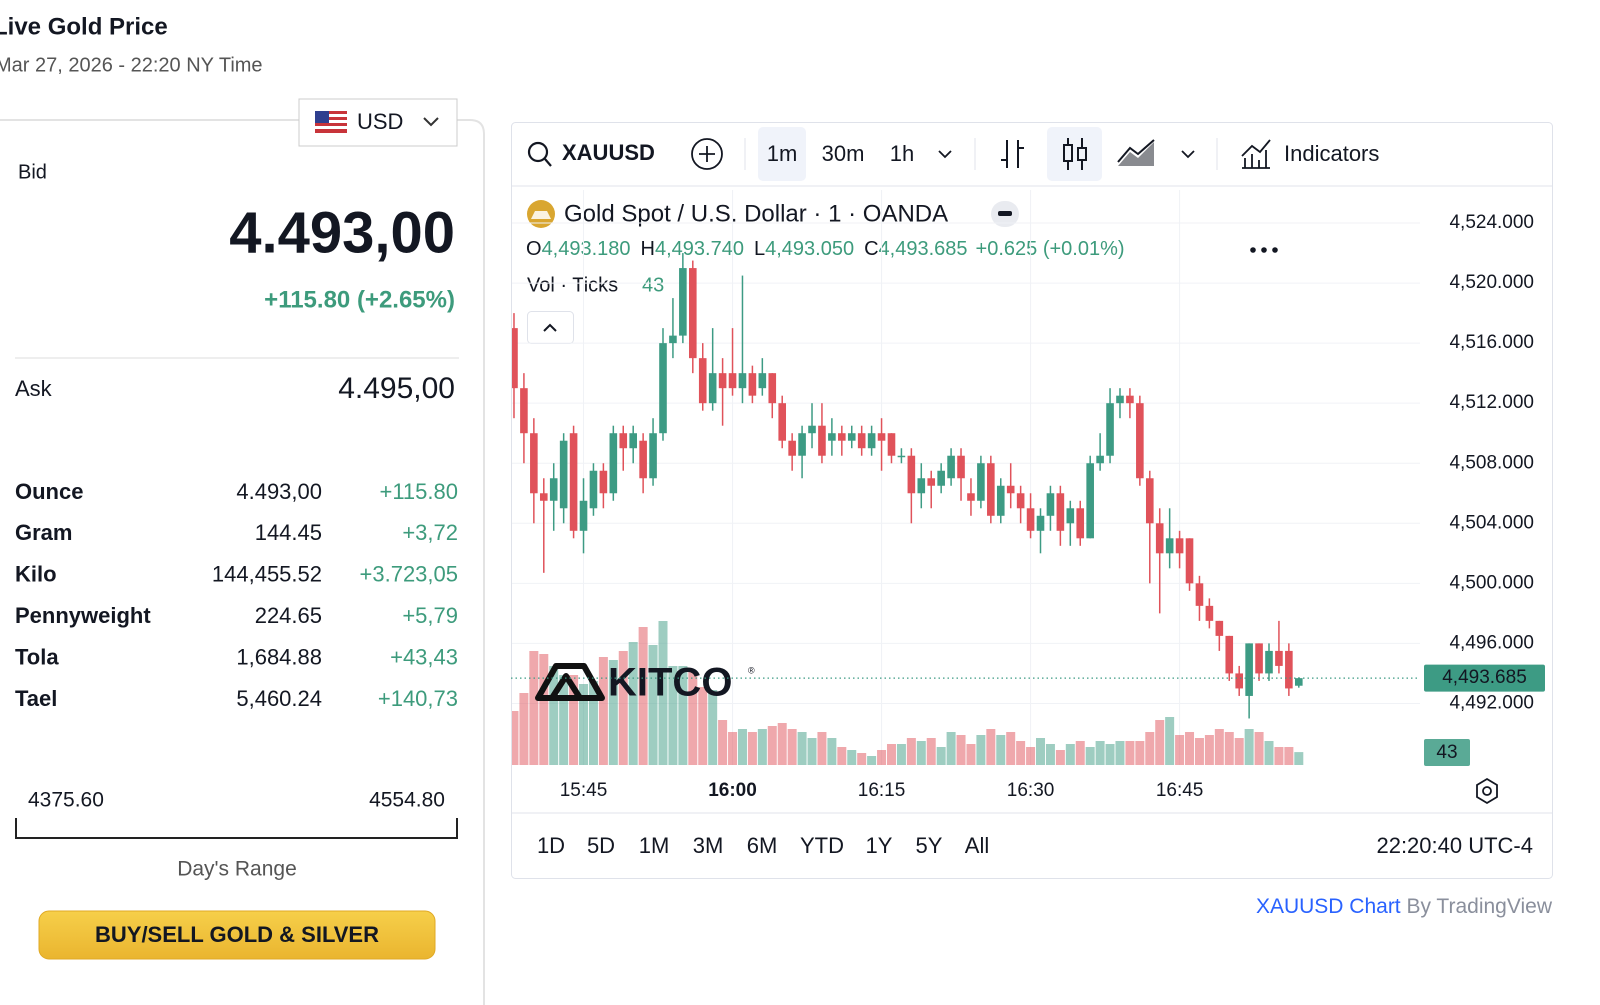 Image resolution: width=1600 pixels, height=1005 pixels. What do you see at coordinates (601, 845) in the screenshot?
I see `range-button: 5D` at bounding box center [601, 845].